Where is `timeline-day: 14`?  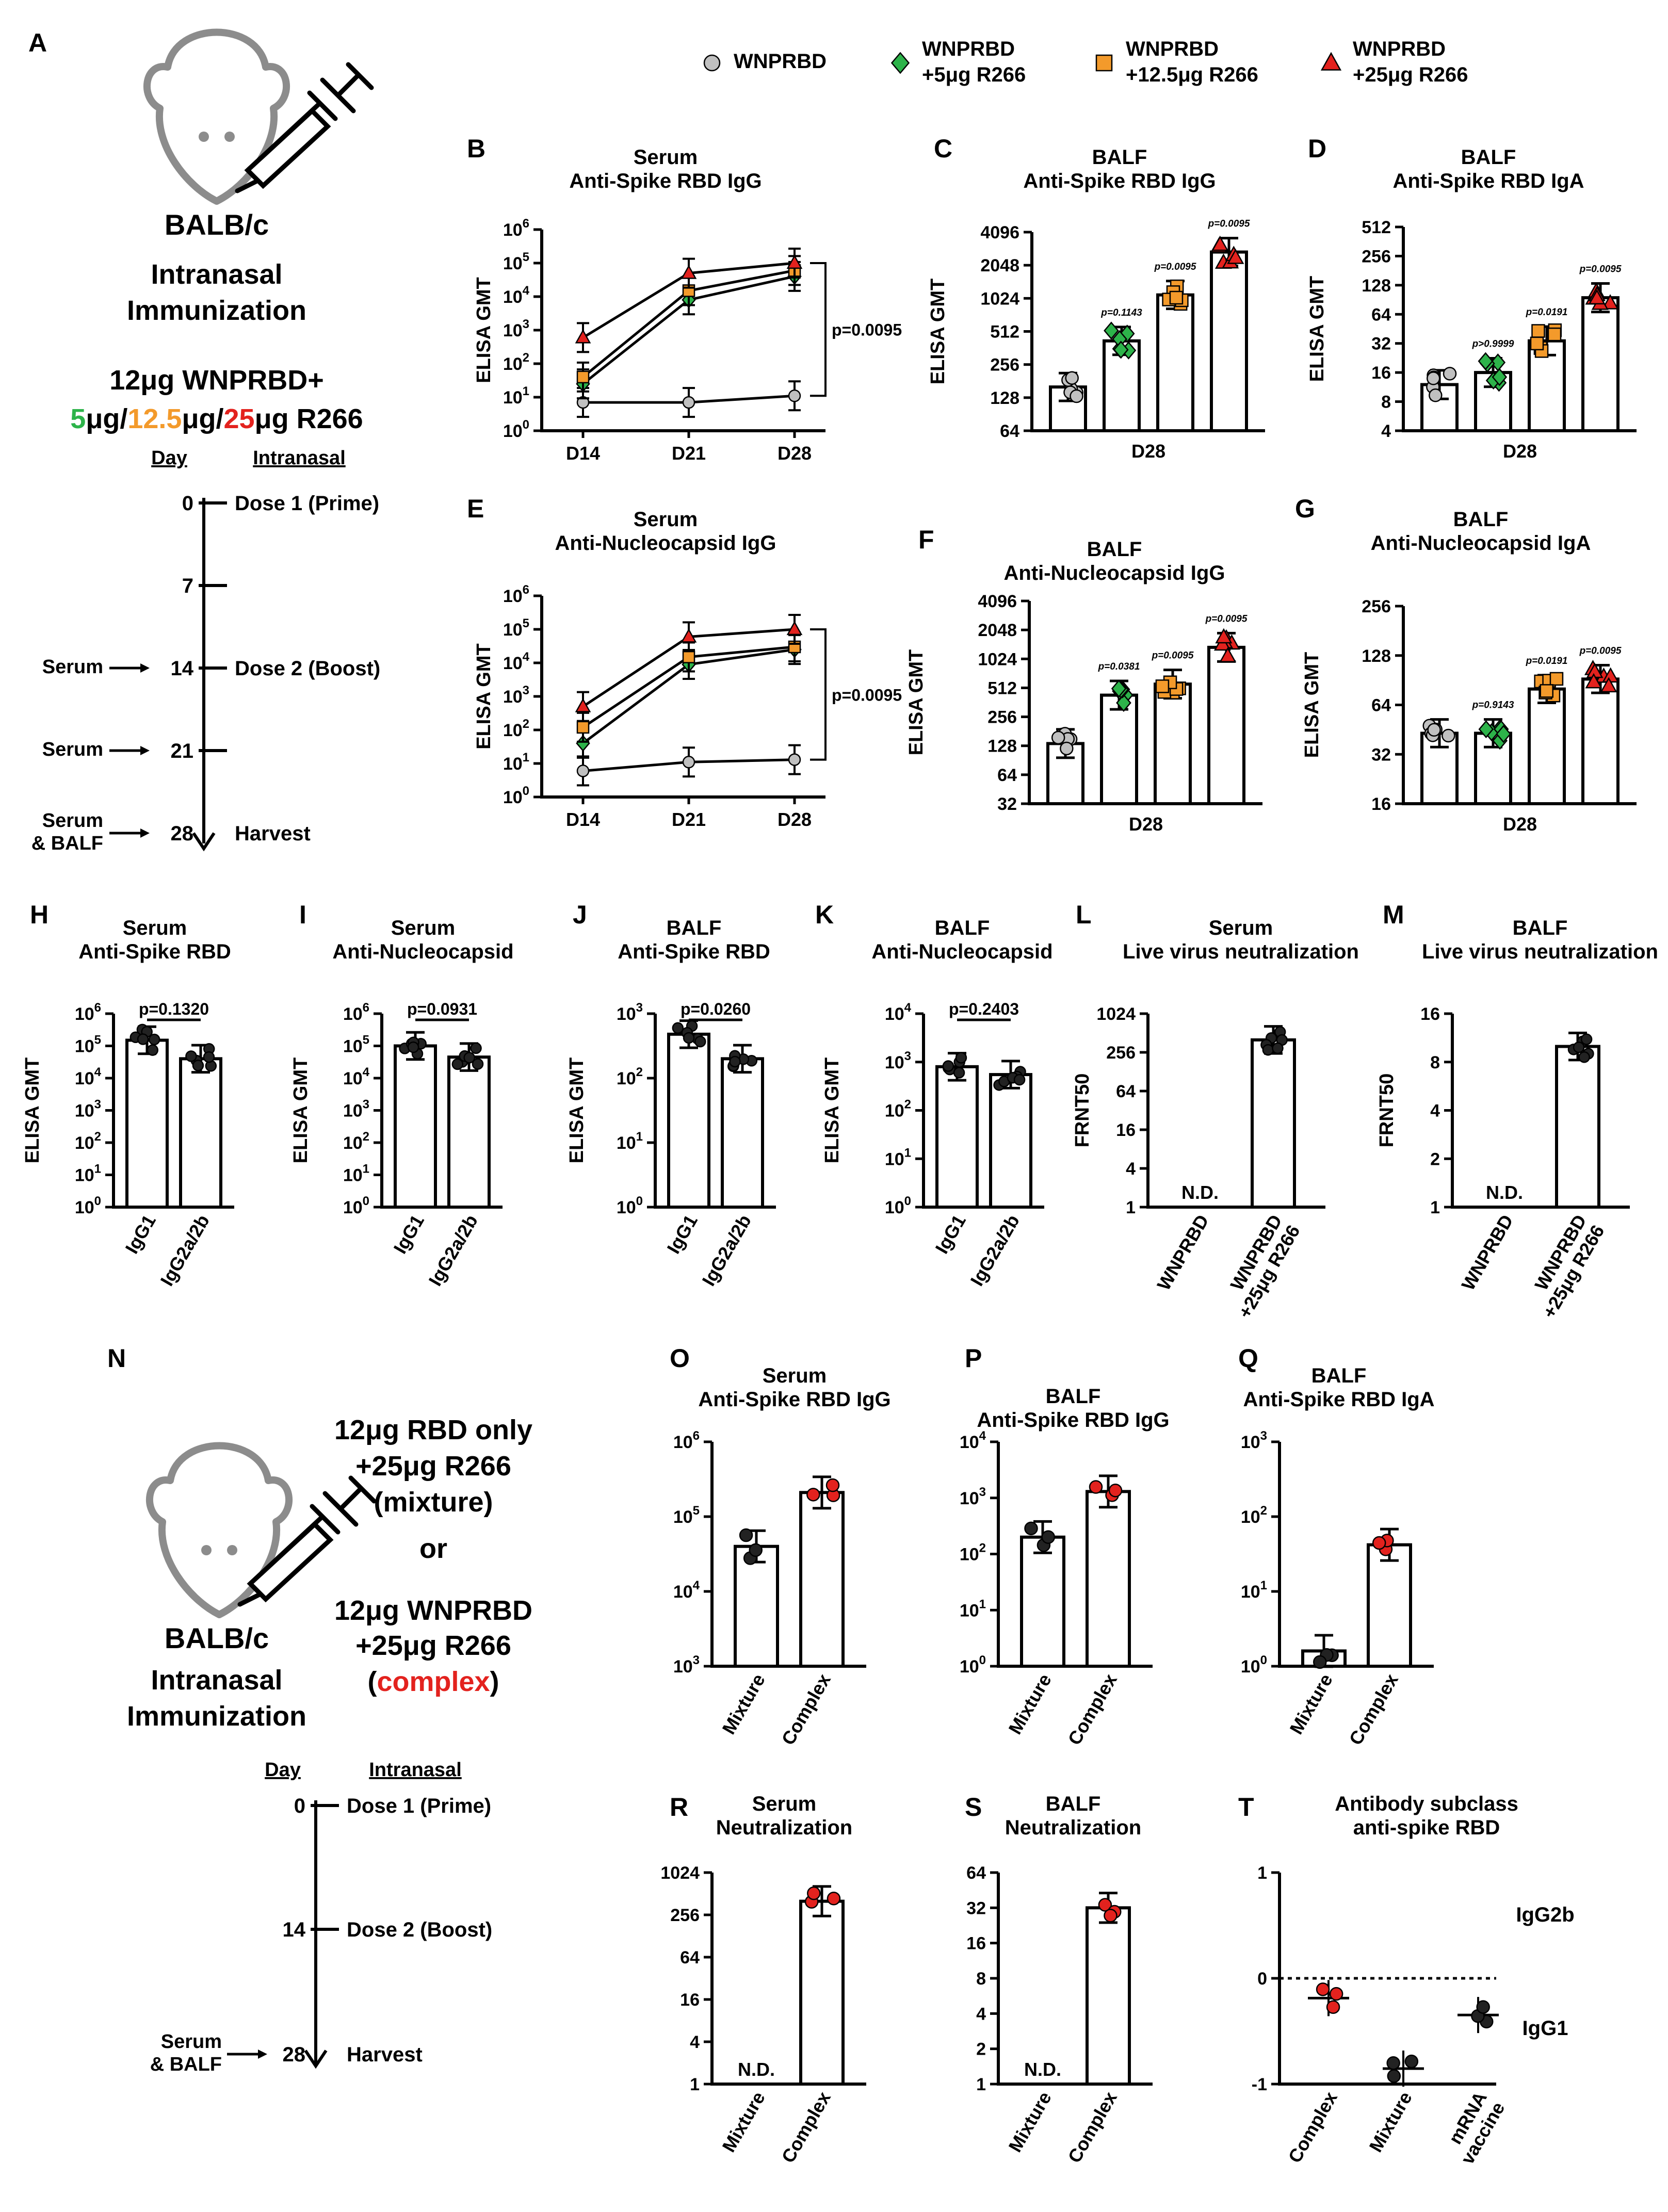 timeline-day: 14 is located at coordinates (294, 1929).